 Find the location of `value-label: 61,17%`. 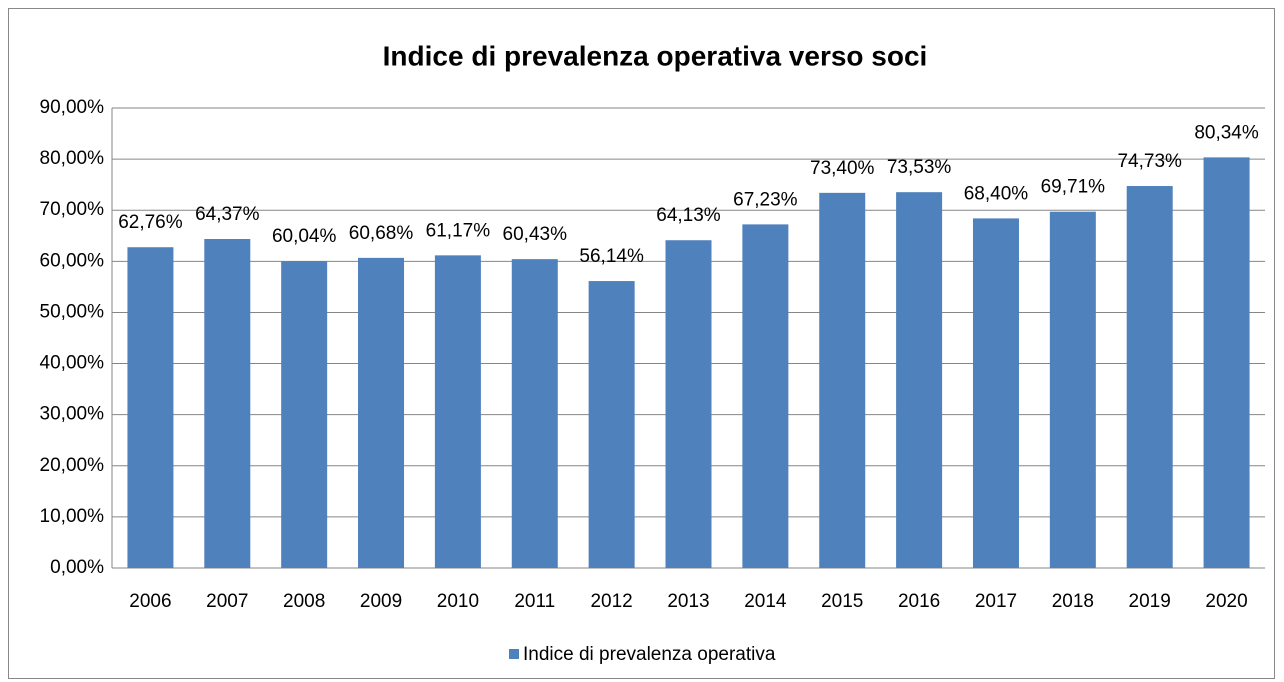

value-label: 61,17% is located at coordinates (458, 230).